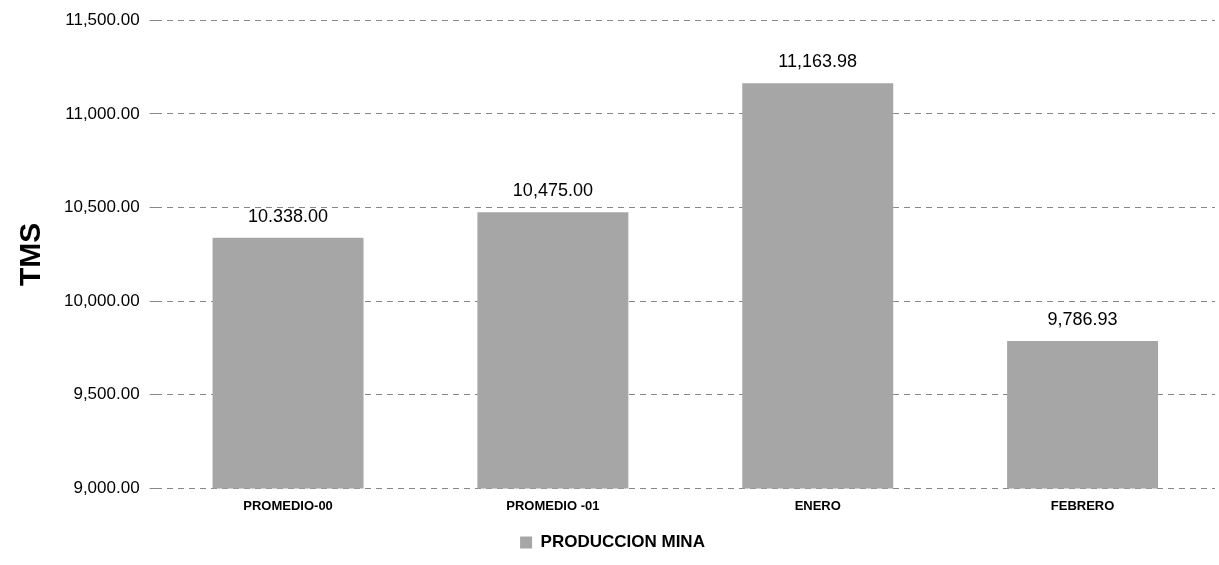  What do you see at coordinates (622, 542) in the screenshot?
I see `legend-label: PRODUCCION MINA` at bounding box center [622, 542].